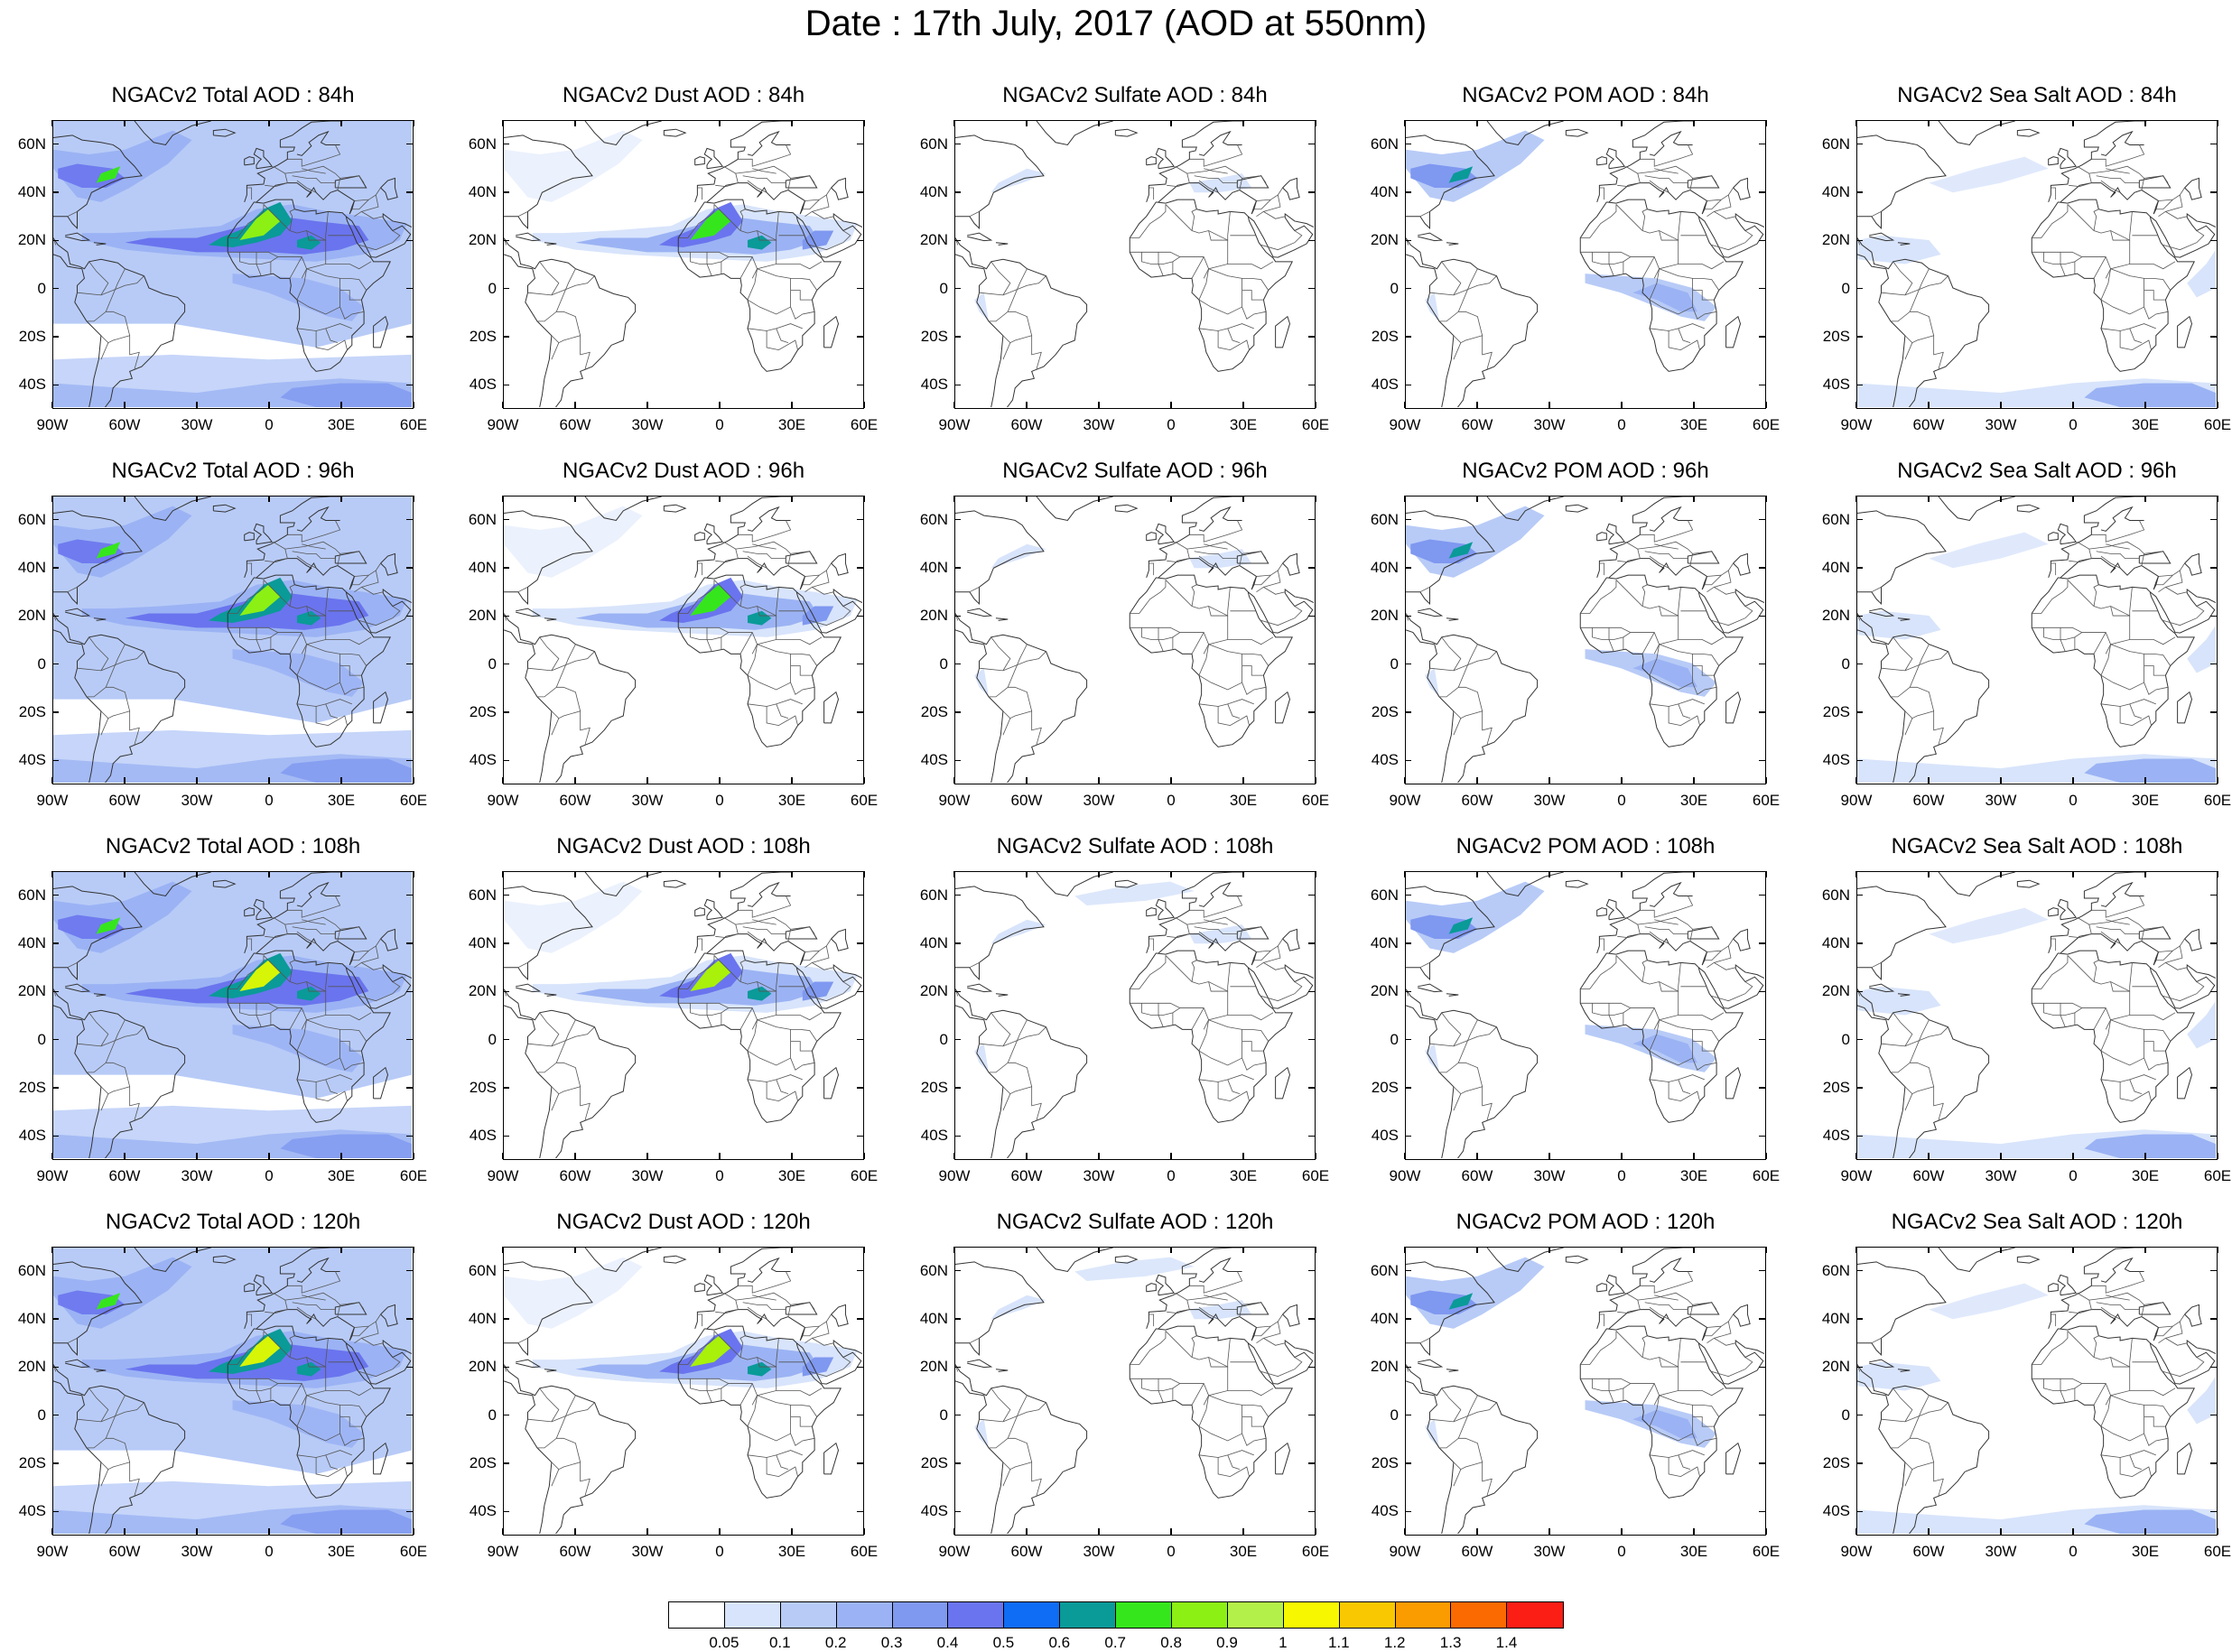  Describe the element at coordinates (1585, 471) in the screenshot. I see `panel-title: NGACv2 POM AOD : 96h` at that location.